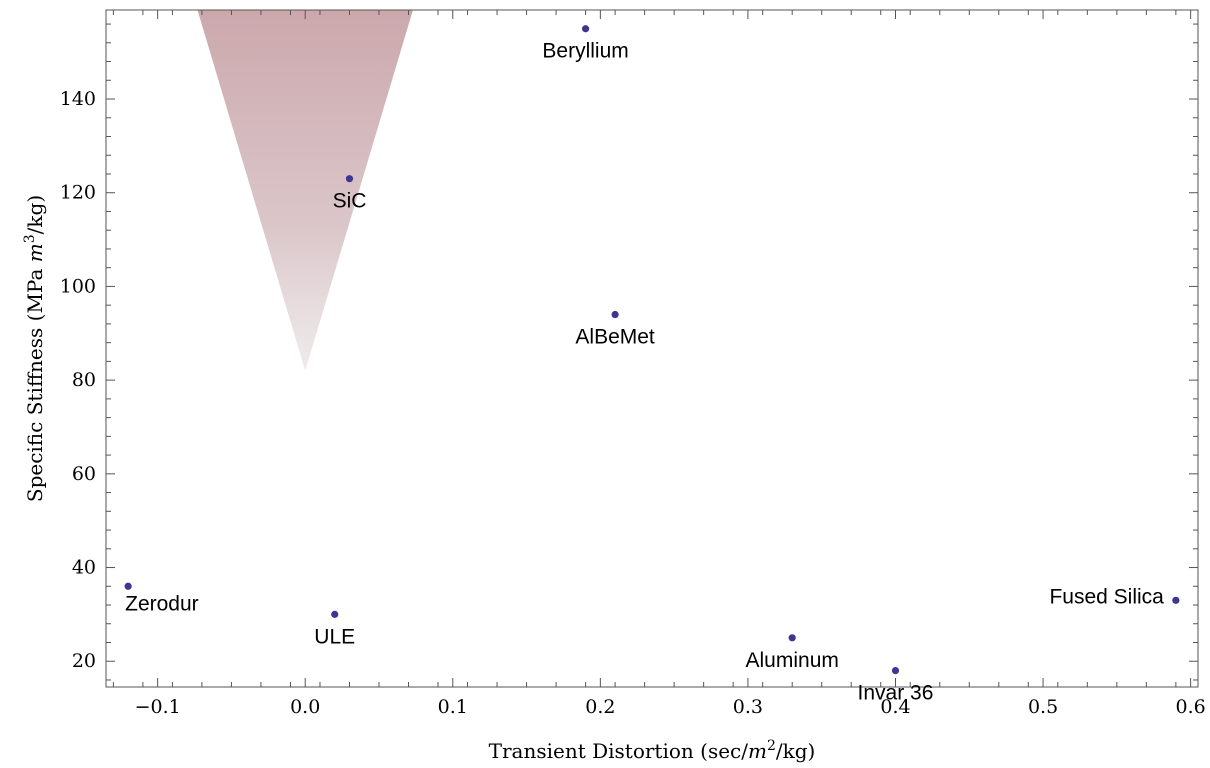 This screenshot has width=1210, height=768. Describe the element at coordinates (585, 51) in the screenshot. I see `point-label: Beryllium` at that location.